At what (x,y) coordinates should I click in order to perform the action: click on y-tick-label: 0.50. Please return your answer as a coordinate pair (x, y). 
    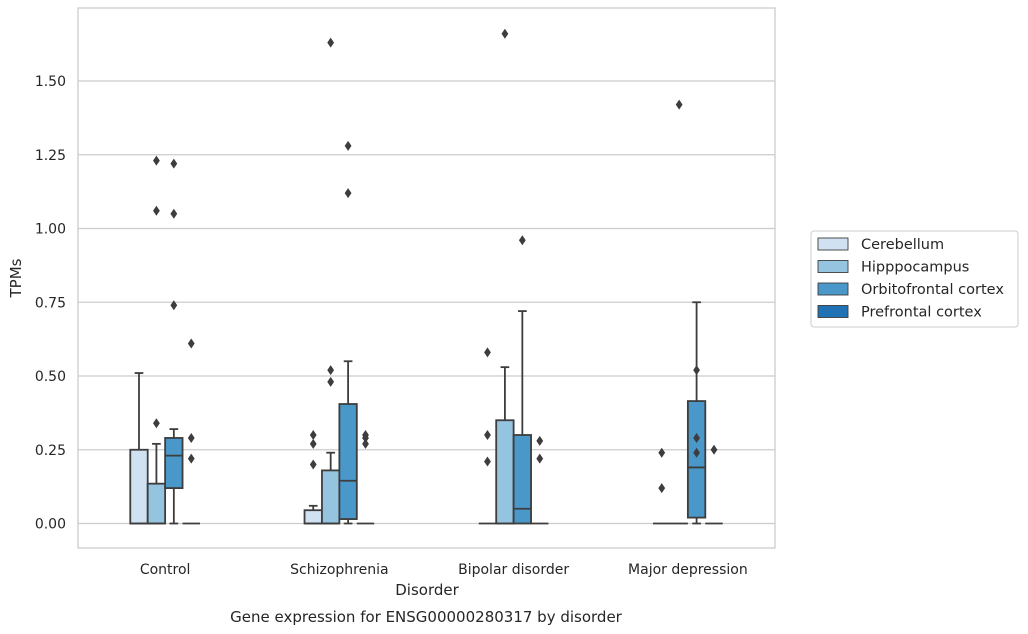
    Looking at the image, I should click on (50, 377).